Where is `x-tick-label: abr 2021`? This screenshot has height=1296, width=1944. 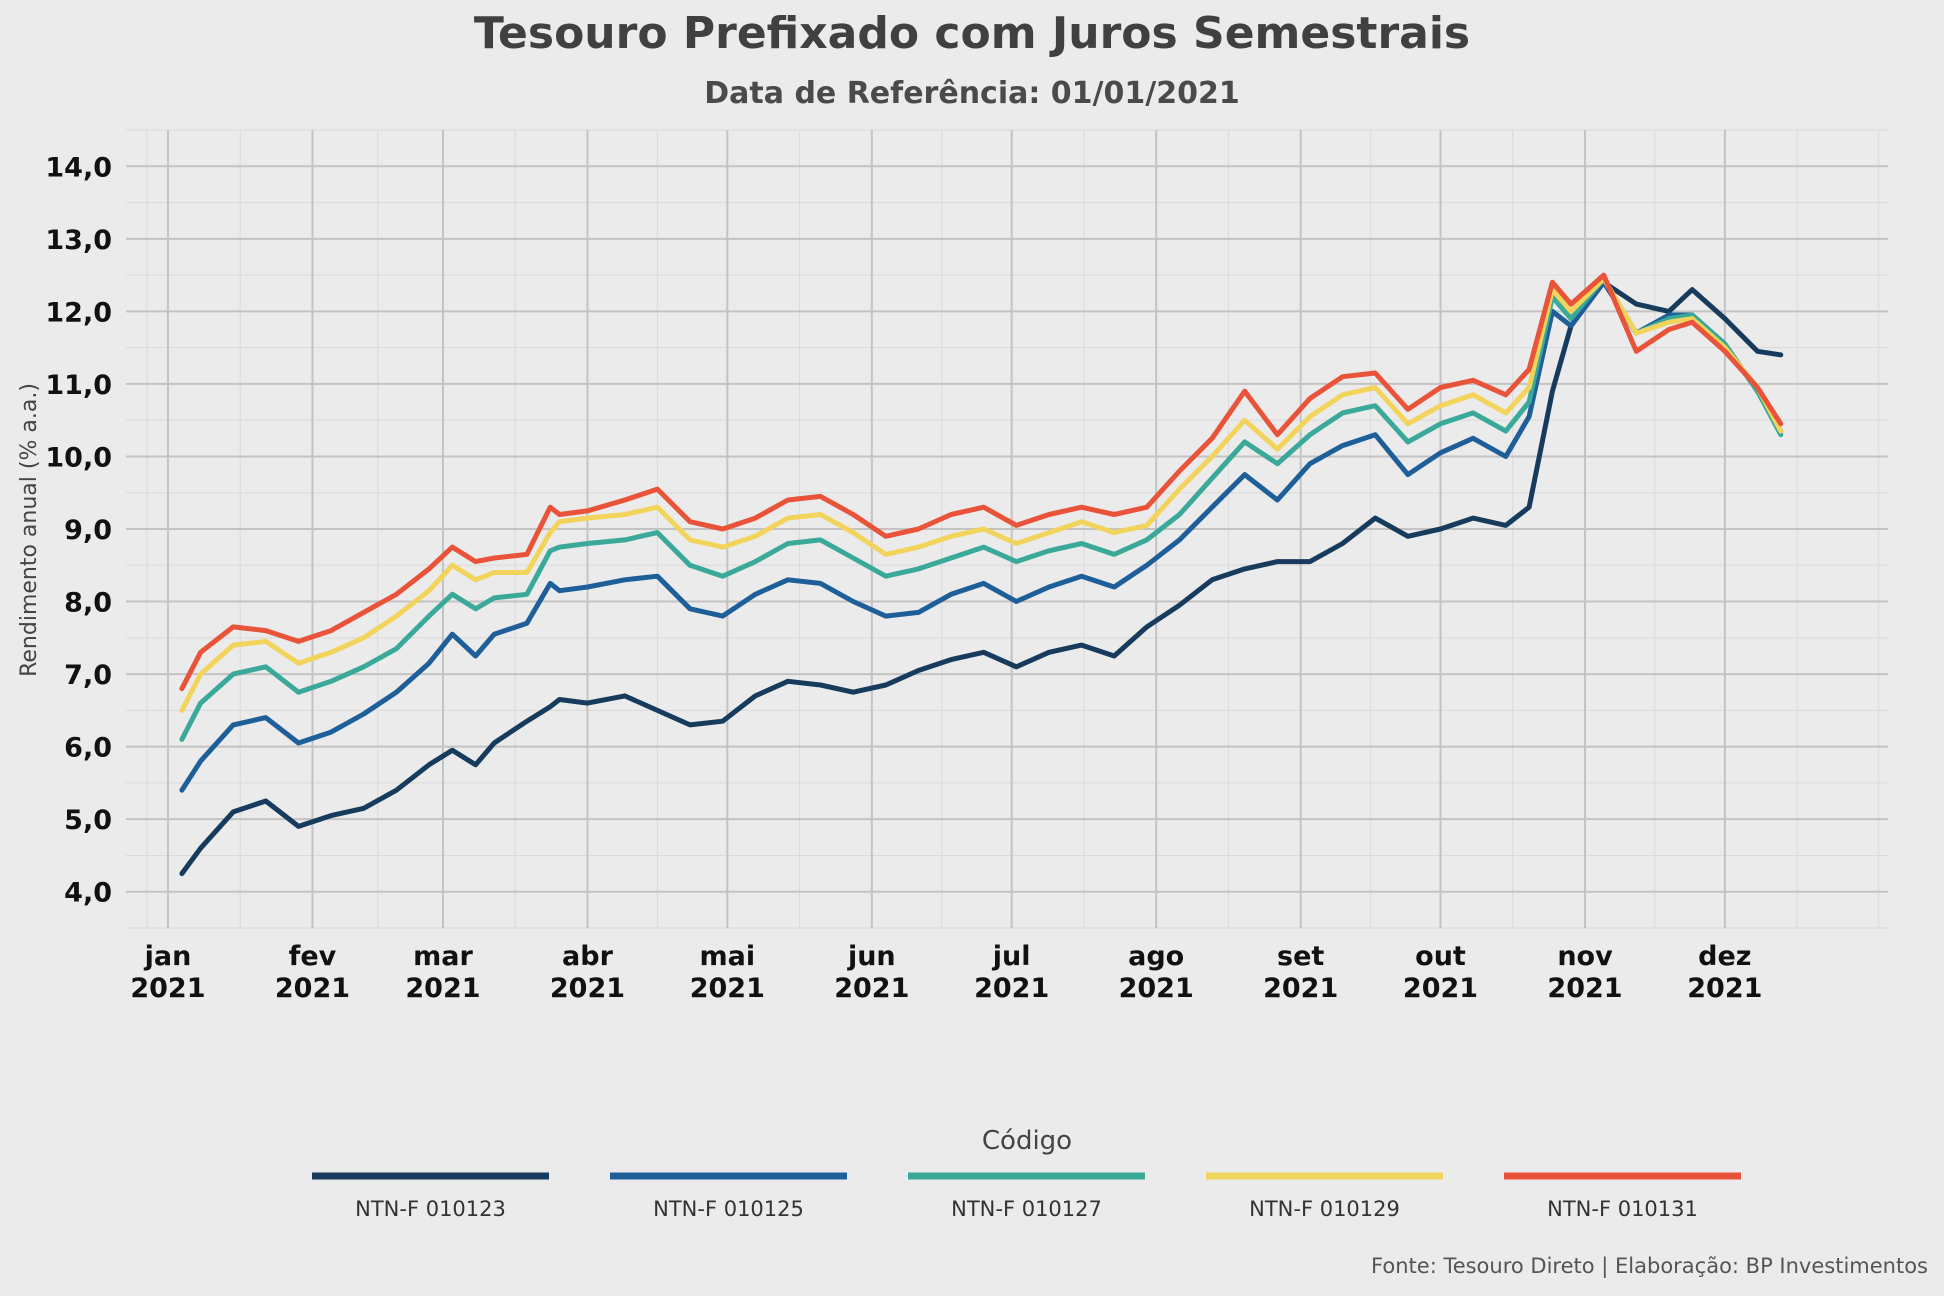 x-tick-label: abr 2021 is located at coordinates (587, 972).